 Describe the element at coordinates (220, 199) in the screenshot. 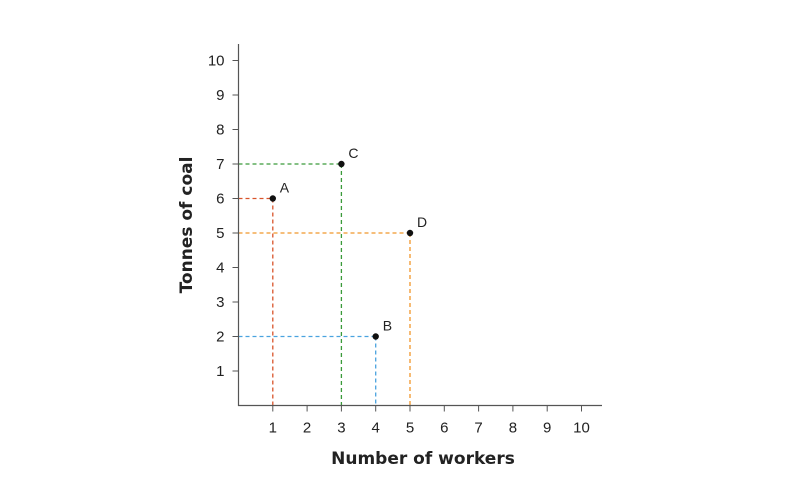

I see `y-tick-label: 6` at that location.